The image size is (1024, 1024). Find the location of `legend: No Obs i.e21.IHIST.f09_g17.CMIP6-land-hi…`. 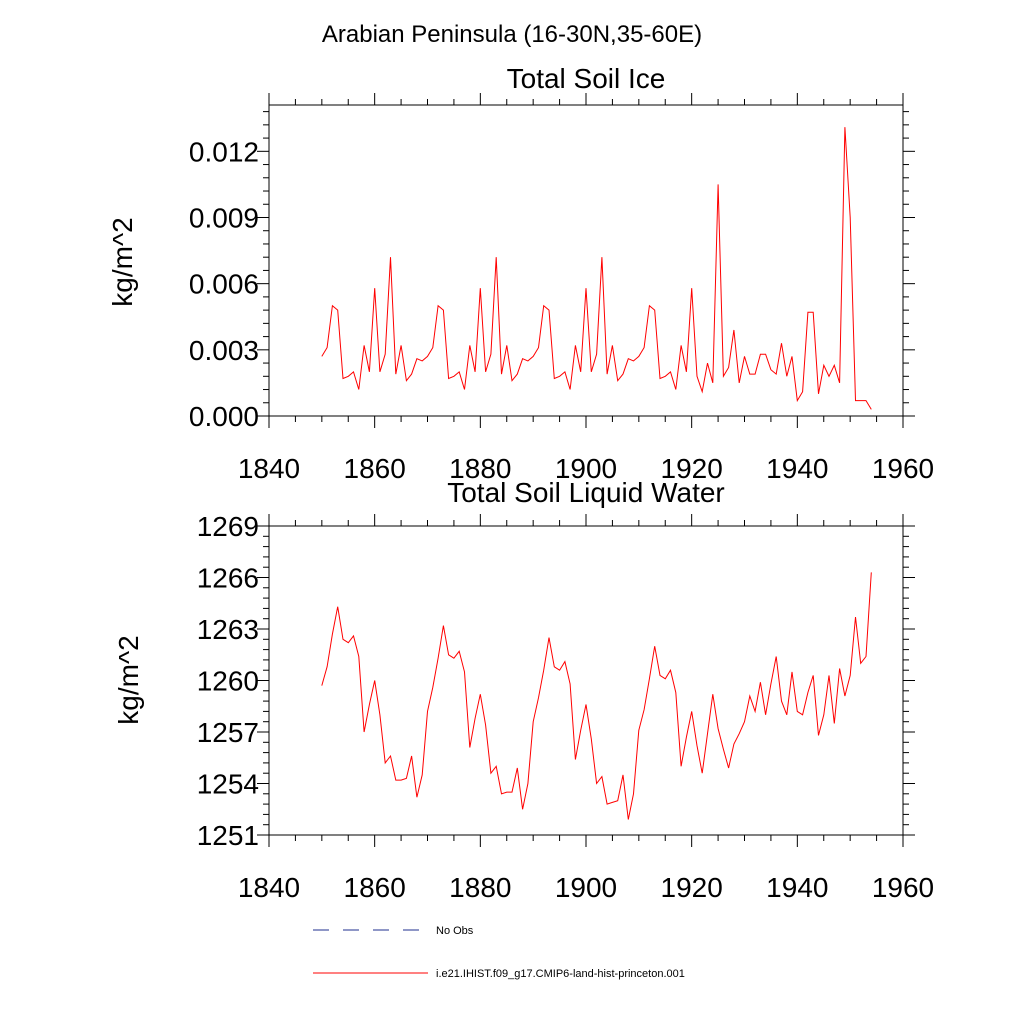

legend: No Obs i.e21.IHIST.f09_g17.CMIP6-land-hi… is located at coordinates (499, 952).